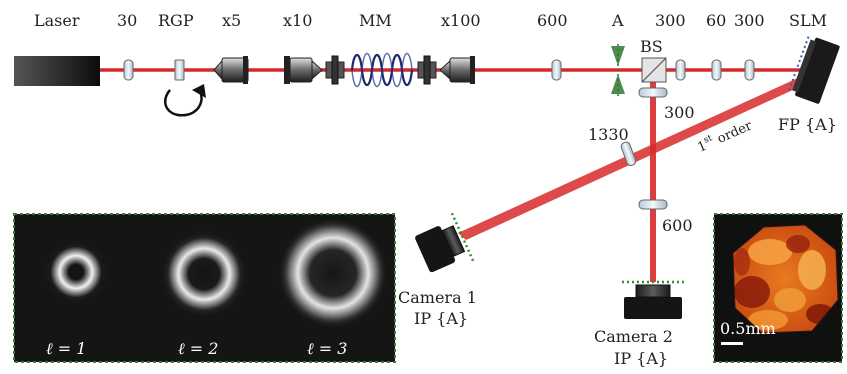  I want to click on label-bs: BS, so click(651, 46).